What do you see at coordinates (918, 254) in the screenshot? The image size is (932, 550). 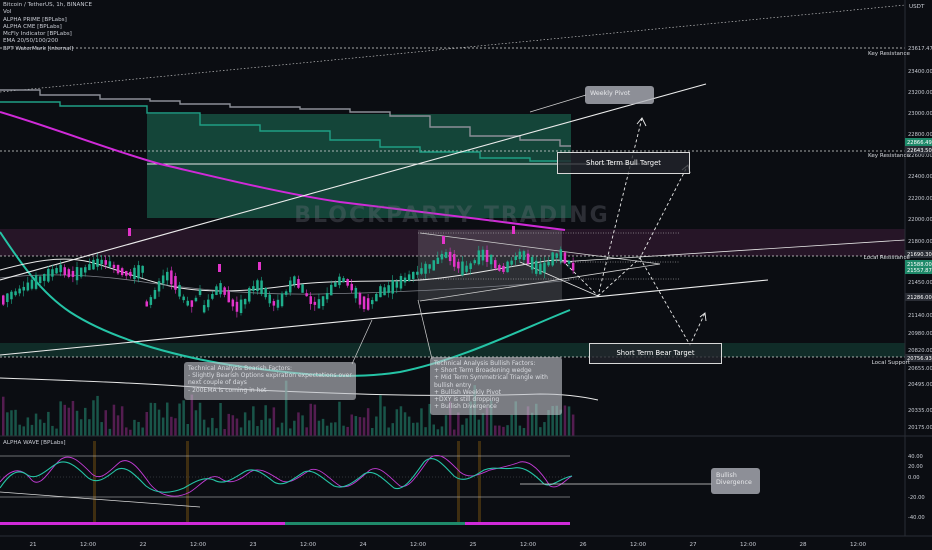 I see `price-tag: 21690.30` at bounding box center [918, 254].